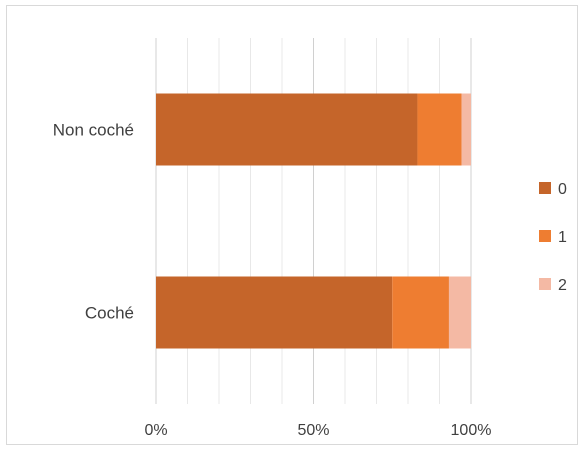 Image resolution: width=584 pixels, height=450 pixels. Describe the element at coordinates (471, 430) in the screenshot. I see `x-tick-label: 100%` at that location.